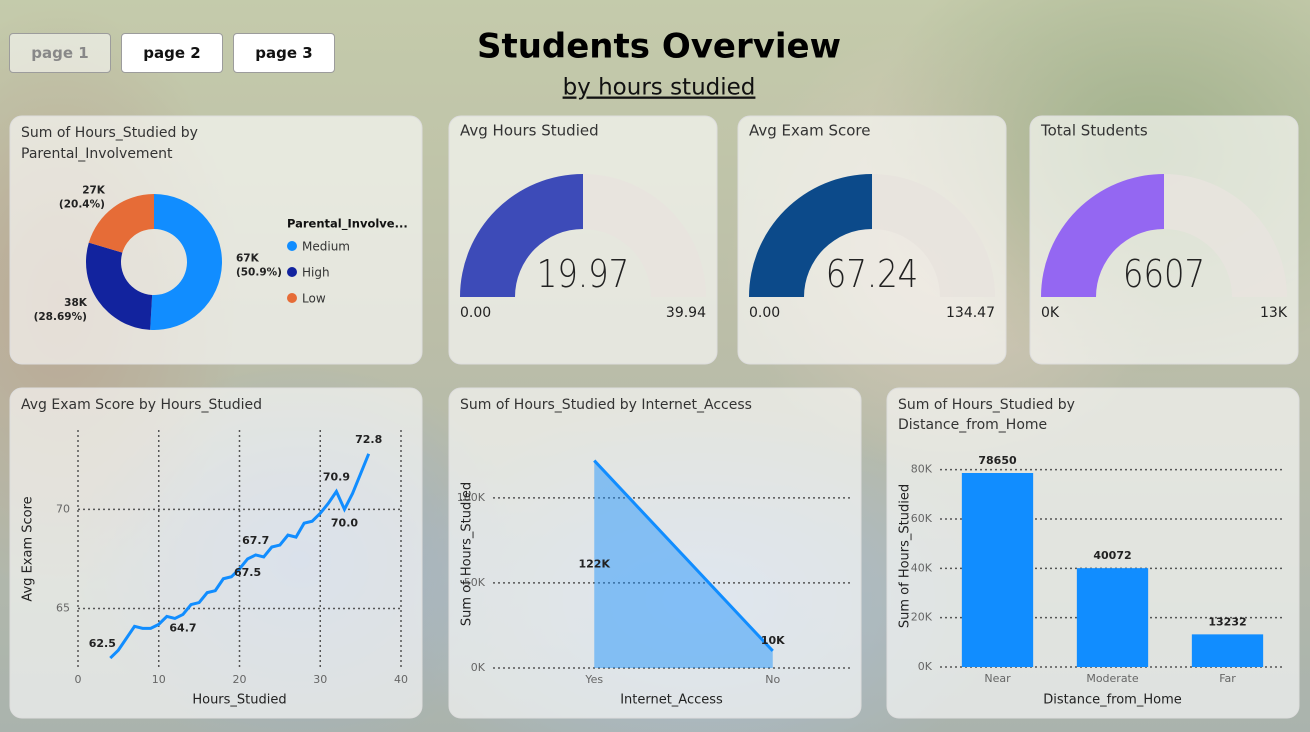  Describe the element at coordinates (239, 700) in the screenshot. I see `x-axis-title: Hours_Studied` at that location.